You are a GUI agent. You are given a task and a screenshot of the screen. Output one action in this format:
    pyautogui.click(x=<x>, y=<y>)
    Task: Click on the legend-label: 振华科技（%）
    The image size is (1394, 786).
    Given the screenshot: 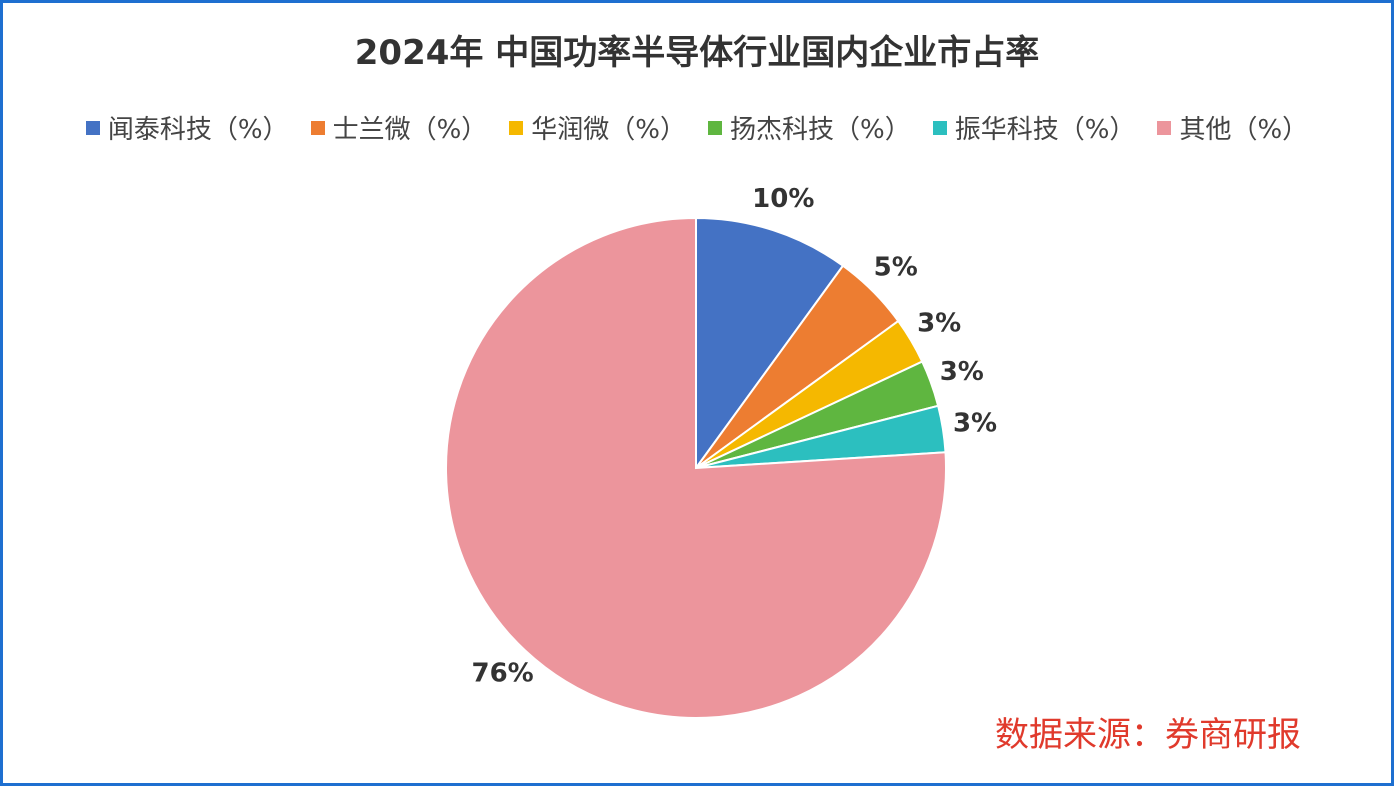 What is the action you would take?
    pyautogui.click(x=1045, y=130)
    